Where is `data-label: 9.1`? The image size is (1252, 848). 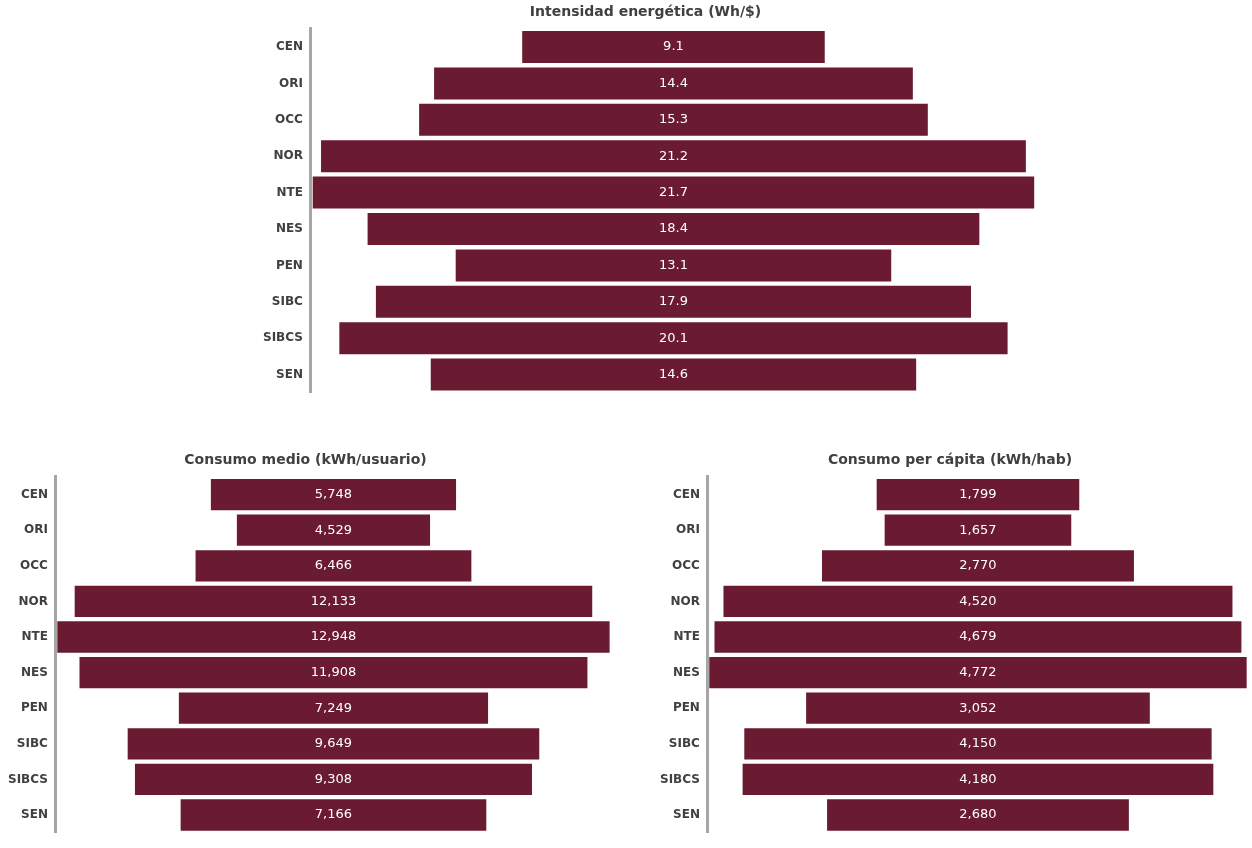
data-label: 9.1 is located at coordinates (673, 46).